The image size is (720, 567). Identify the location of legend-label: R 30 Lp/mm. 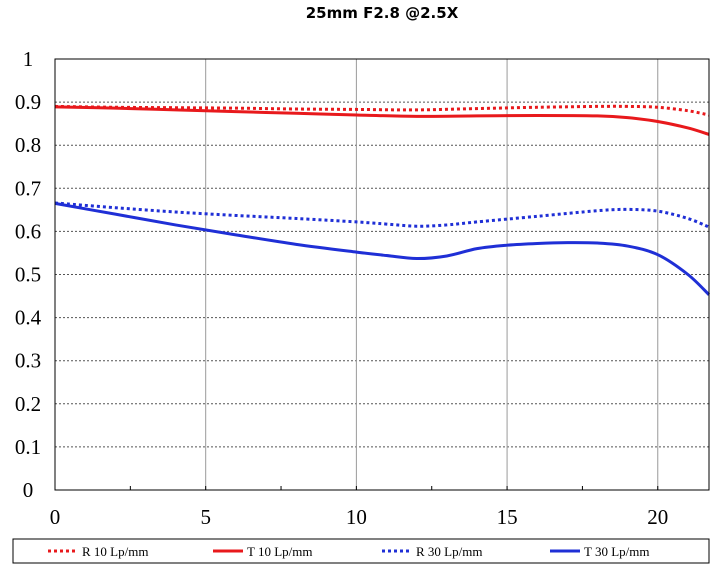
(449, 551).